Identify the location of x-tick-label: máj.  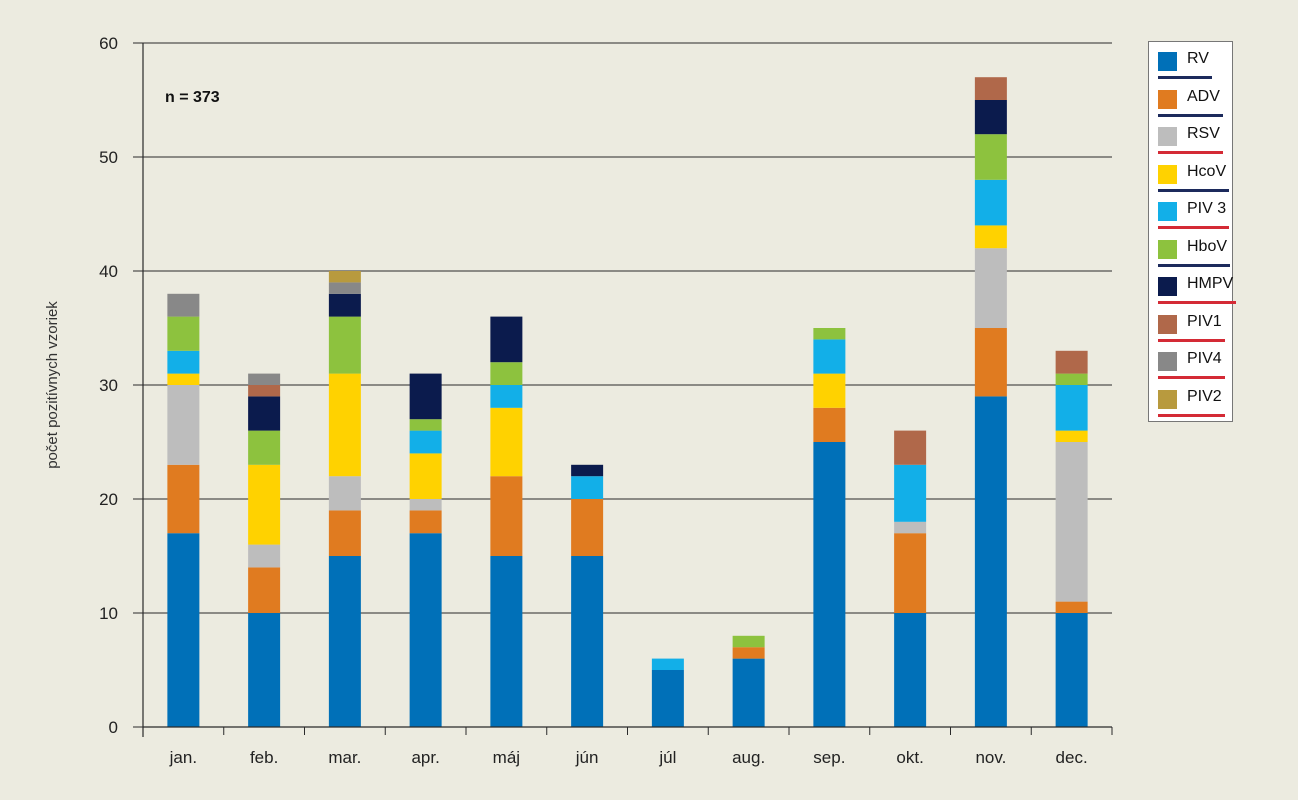
(506, 757).